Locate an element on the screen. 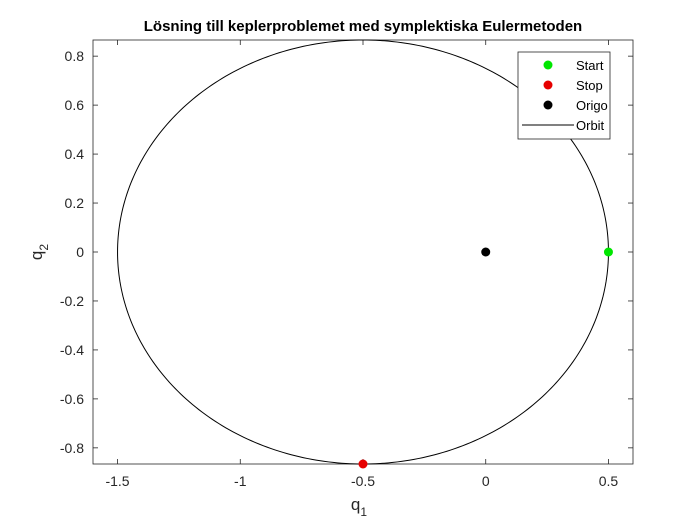 Image resolution: width=700 pixels, height=525 pixels. y-tick-label: 0.8 is located at coordinates (75, 56).